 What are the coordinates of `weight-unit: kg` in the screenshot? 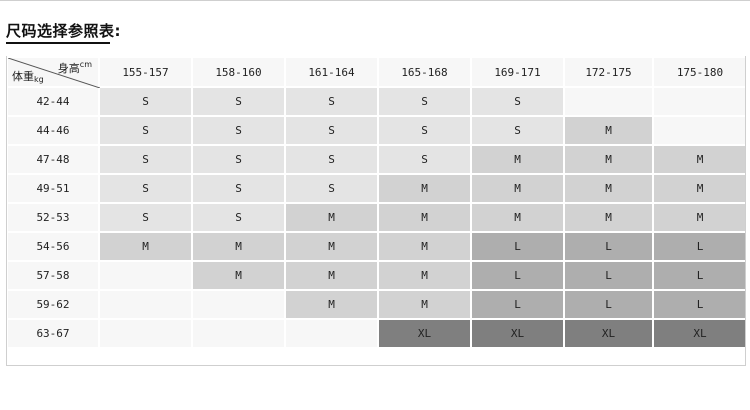 It's located at (39, 79).